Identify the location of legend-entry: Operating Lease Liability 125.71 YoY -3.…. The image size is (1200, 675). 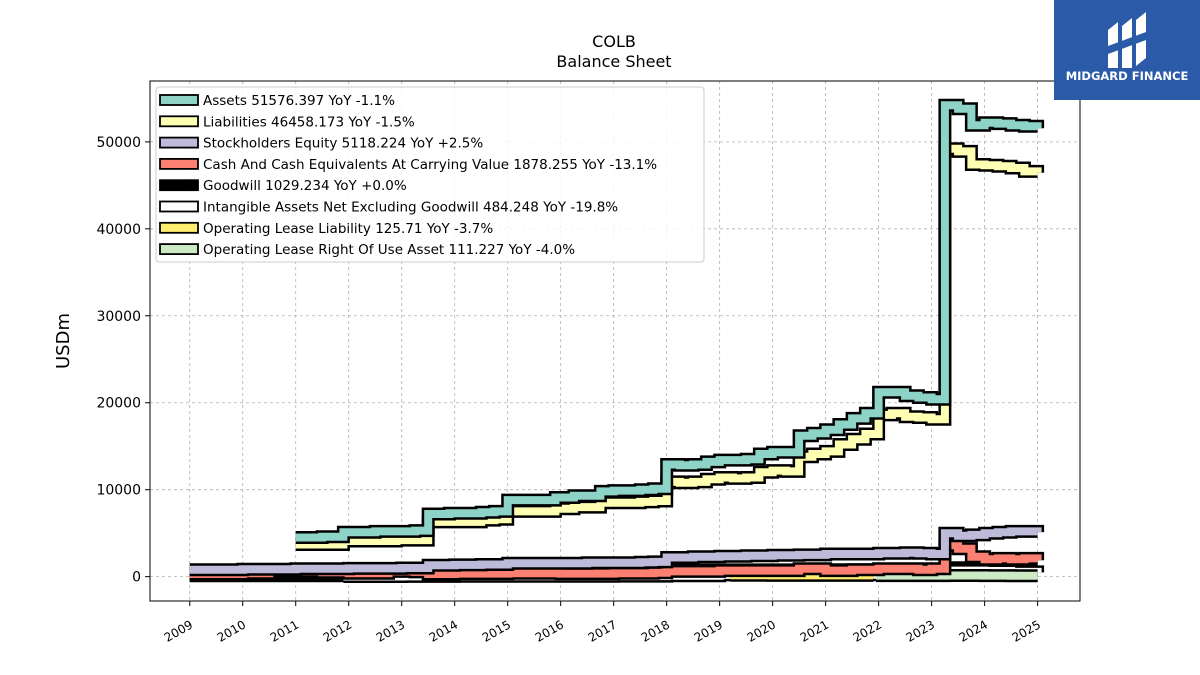
(348, 229).